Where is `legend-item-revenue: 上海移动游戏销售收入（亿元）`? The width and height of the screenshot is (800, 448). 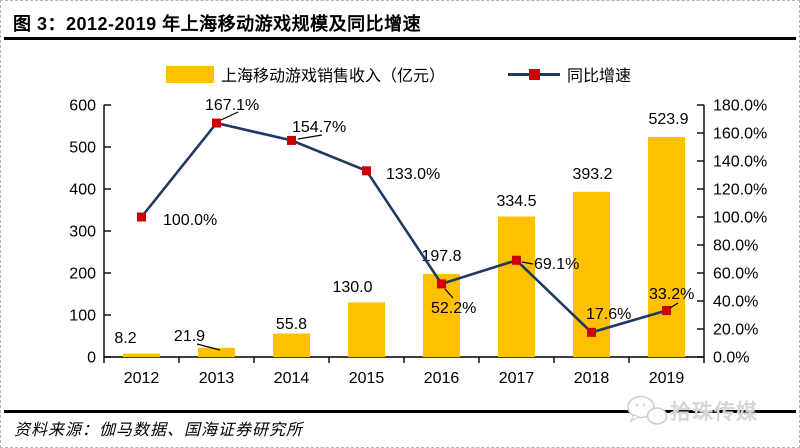 legend-item-revenue: 上海移动游戏销售收入（亿元） is located at coordinates (305, 74).